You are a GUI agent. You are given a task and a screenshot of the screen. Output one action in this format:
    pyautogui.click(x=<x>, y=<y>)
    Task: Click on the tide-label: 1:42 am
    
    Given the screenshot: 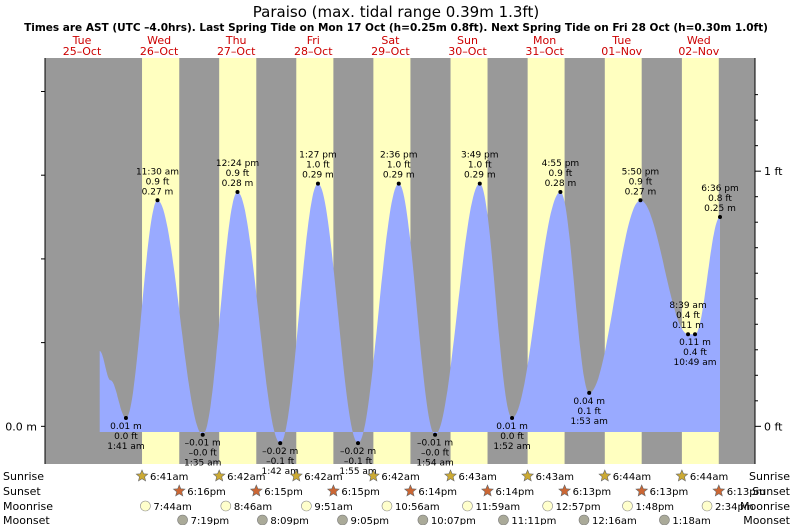 What is the action you would take?
    pyautogui.click(x=280, y=472)
    